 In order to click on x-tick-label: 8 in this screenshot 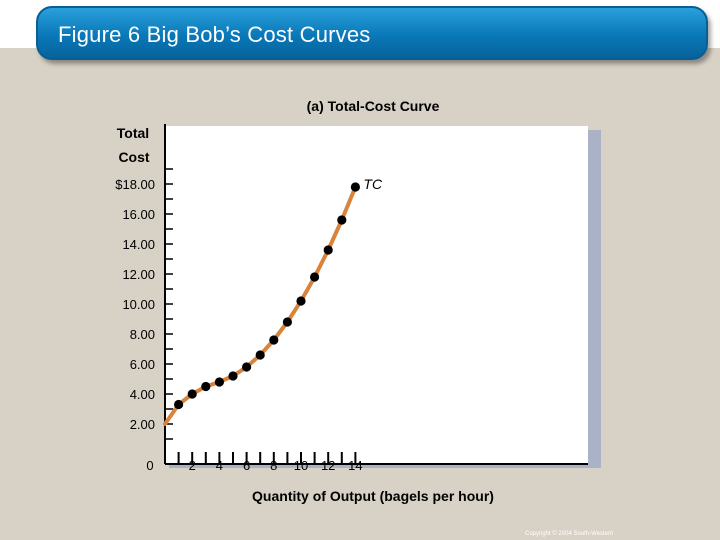, I will do `click(273, 465)`.